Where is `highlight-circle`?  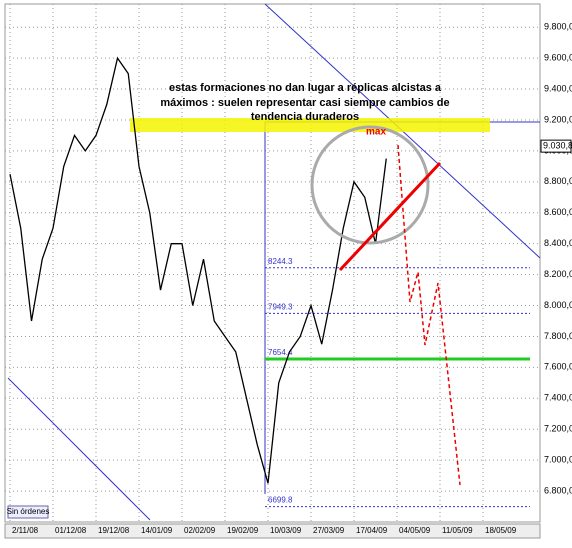
highlight-circle is located at coordinates (370, 185).